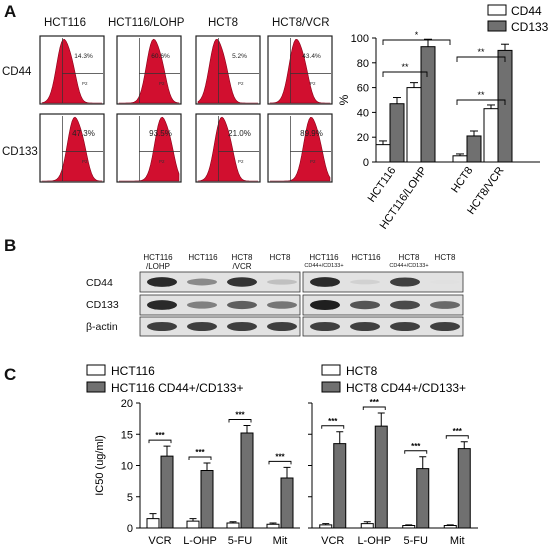  What do you see at coordinates (363, 138) in the screenshot?
I see `y-tick-label: 20` at bounding box center [363, 138].